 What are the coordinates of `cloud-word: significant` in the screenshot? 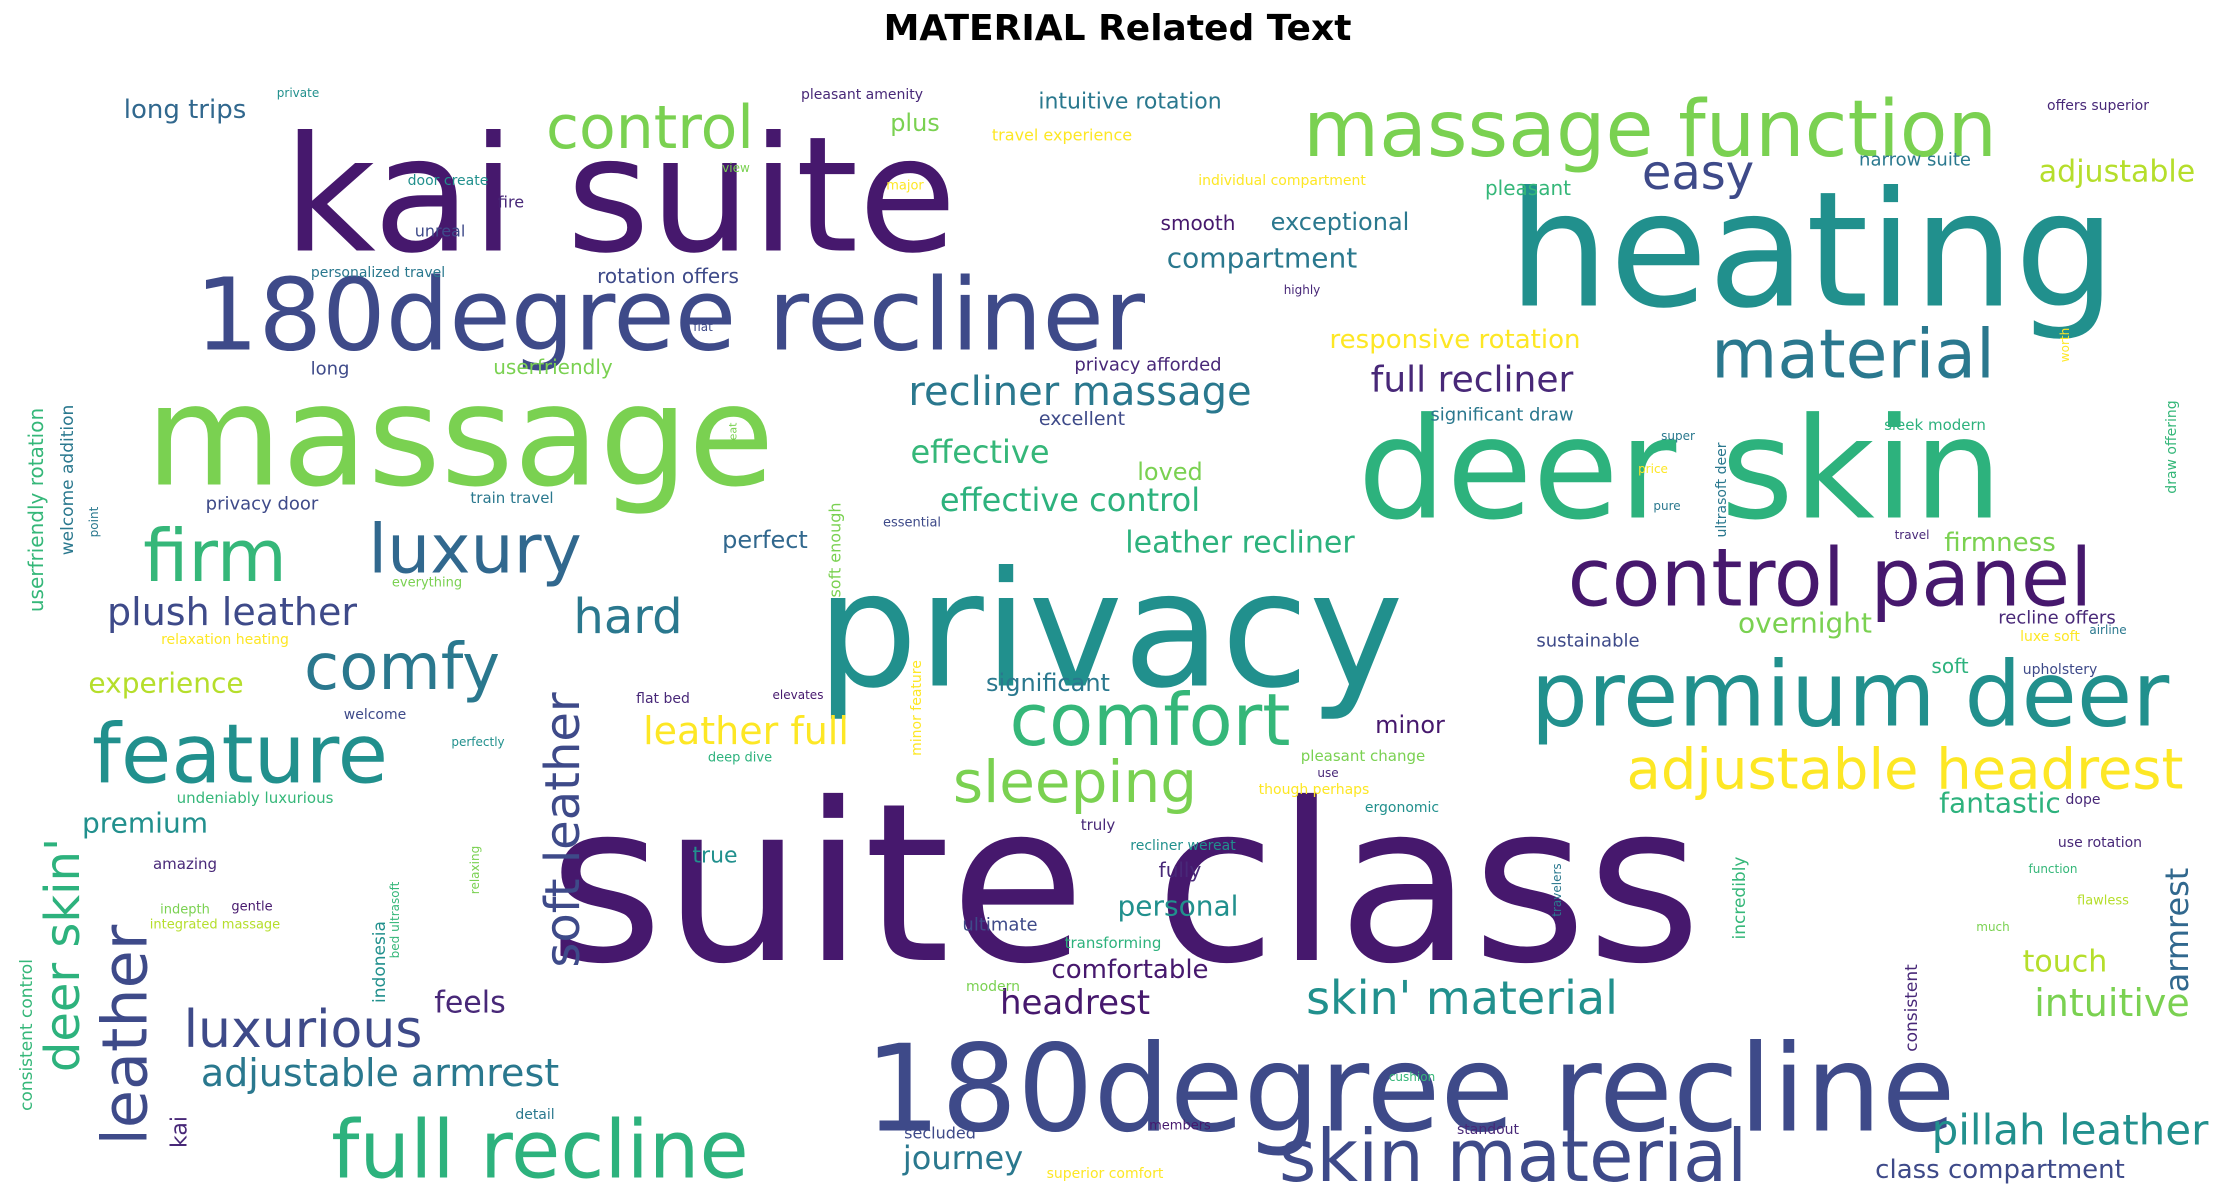 It's located at (1048, 683).